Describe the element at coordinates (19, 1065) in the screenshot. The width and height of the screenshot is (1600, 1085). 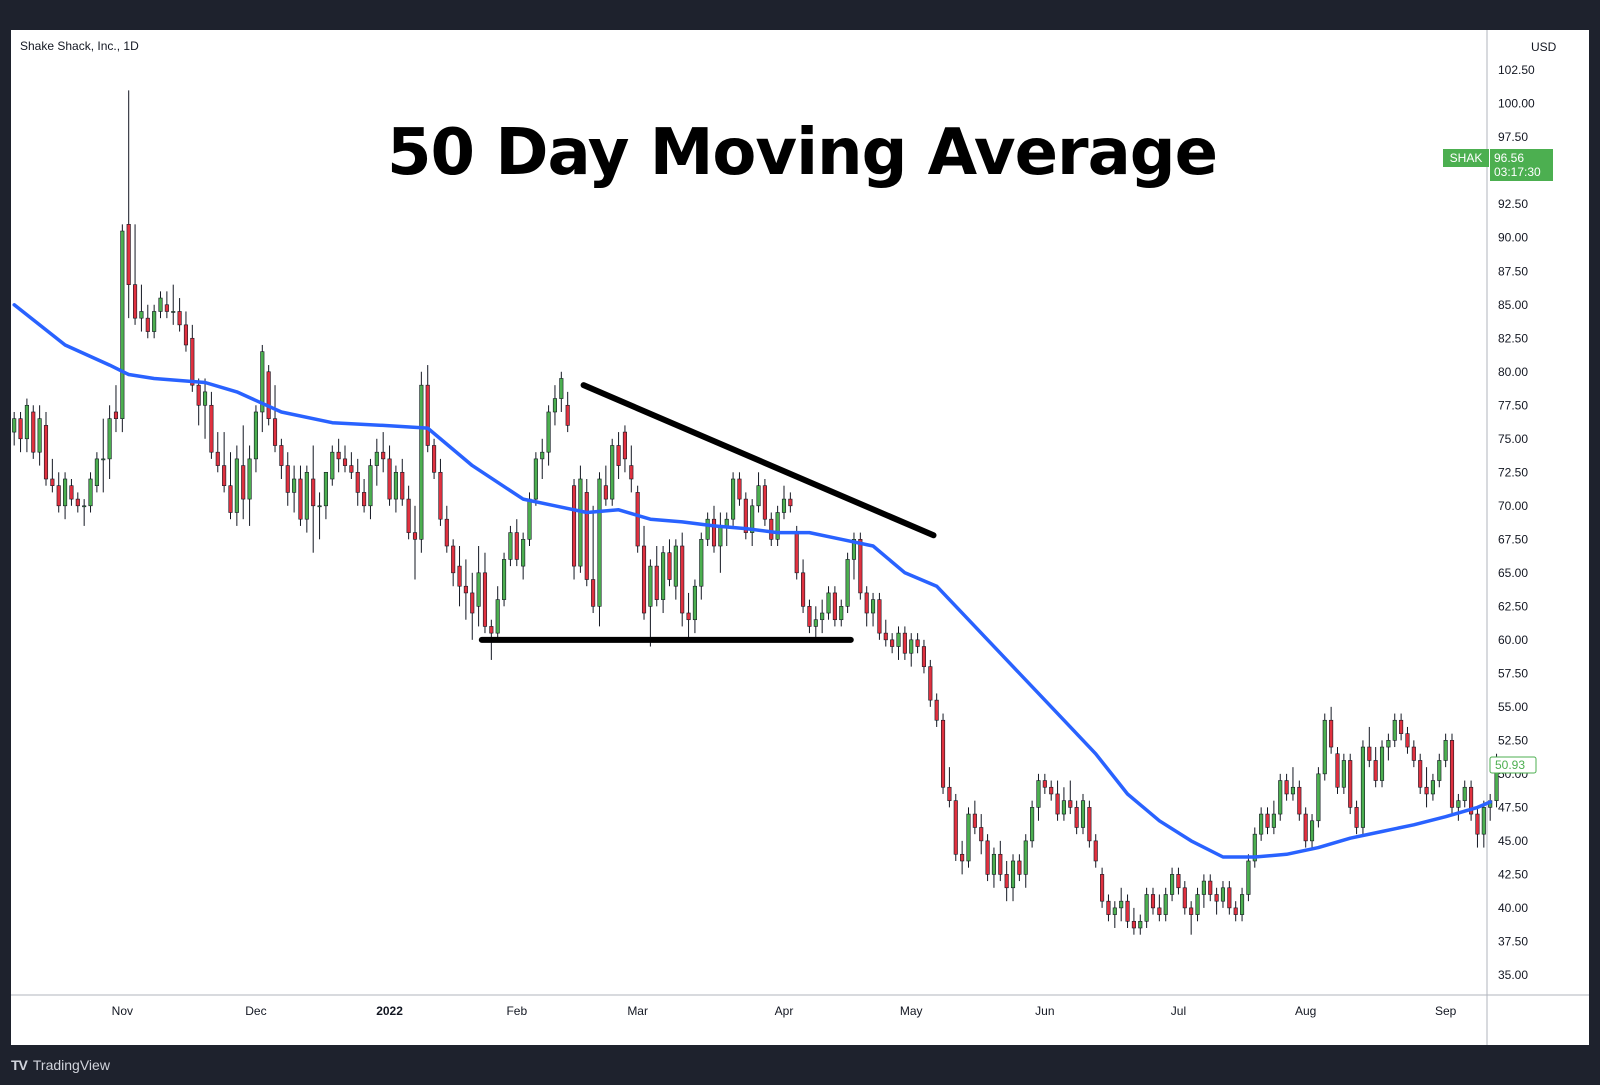
I see `tradingview-logo-icon: TV` at that location.